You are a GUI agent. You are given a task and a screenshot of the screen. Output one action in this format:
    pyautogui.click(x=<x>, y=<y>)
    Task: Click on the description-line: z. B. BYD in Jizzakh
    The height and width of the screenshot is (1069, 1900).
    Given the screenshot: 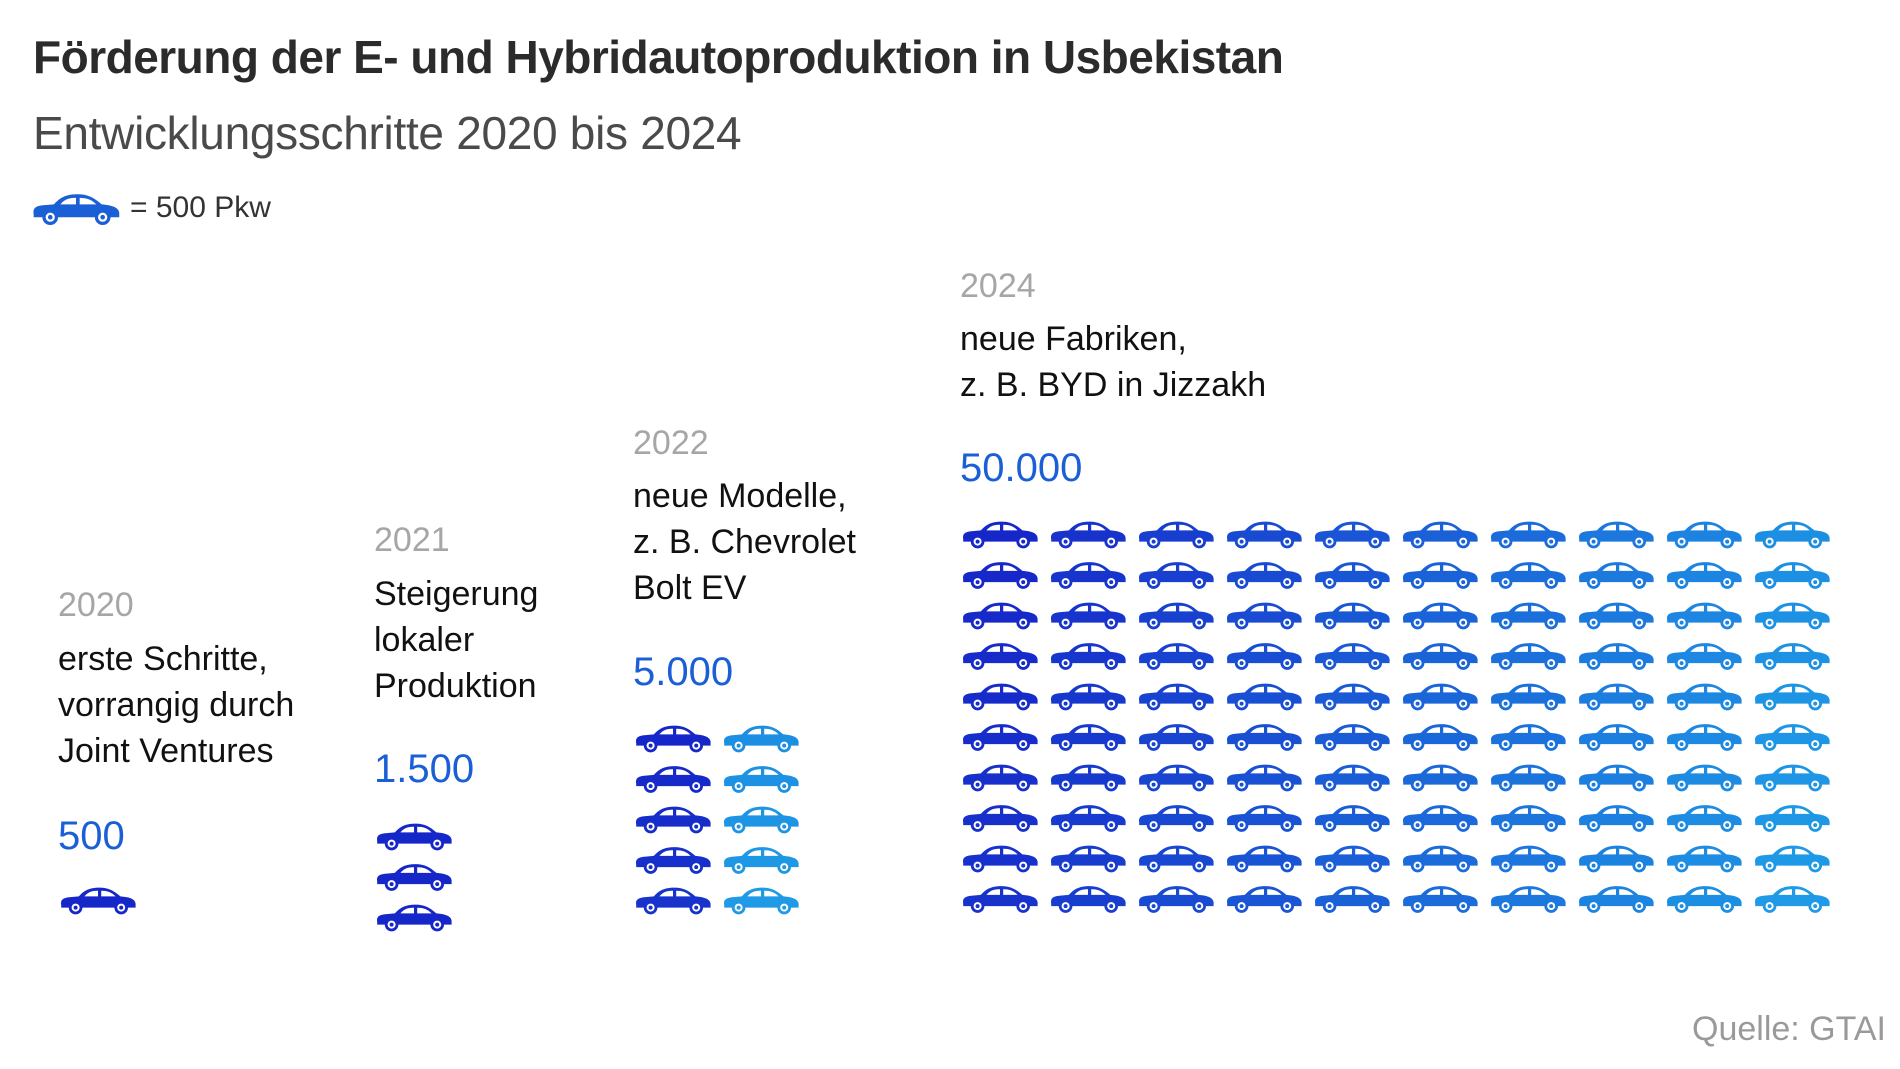 What is the action you would take?
    pyautogui.click(x=1113, y=385)
    